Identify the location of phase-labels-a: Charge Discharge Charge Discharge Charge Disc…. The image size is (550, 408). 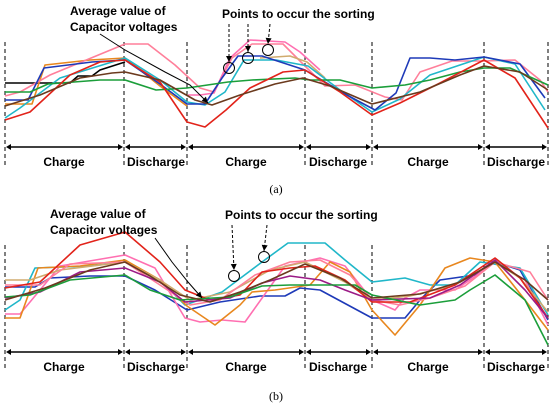
(294, 162).